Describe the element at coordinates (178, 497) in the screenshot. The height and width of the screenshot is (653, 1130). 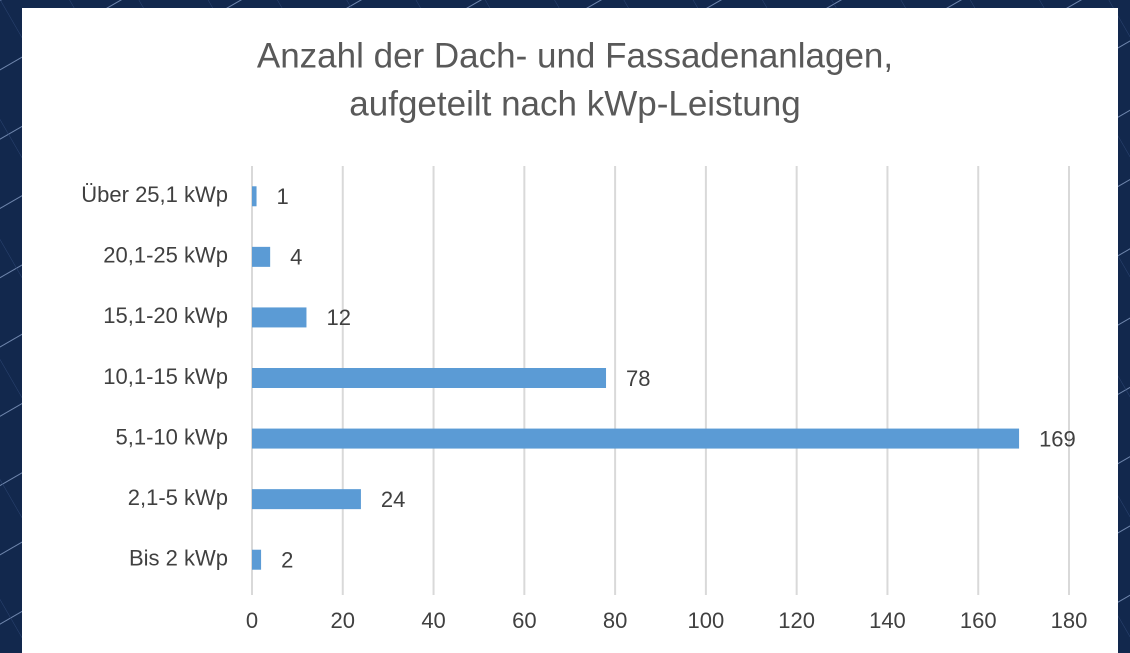
I see `y-tick-label: 2,1-5 kWp` at that location.